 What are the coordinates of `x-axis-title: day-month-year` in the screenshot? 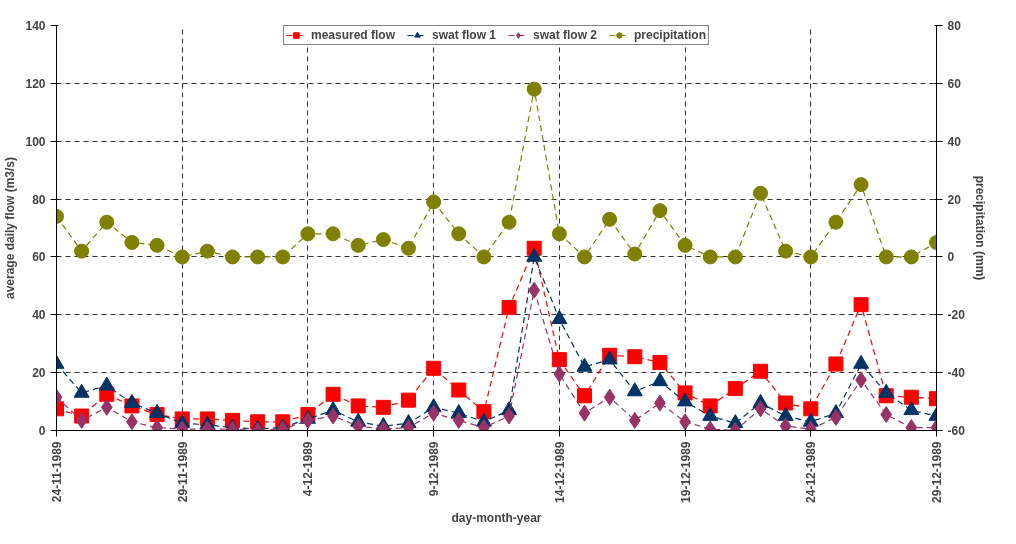 It's located at (496, 517).